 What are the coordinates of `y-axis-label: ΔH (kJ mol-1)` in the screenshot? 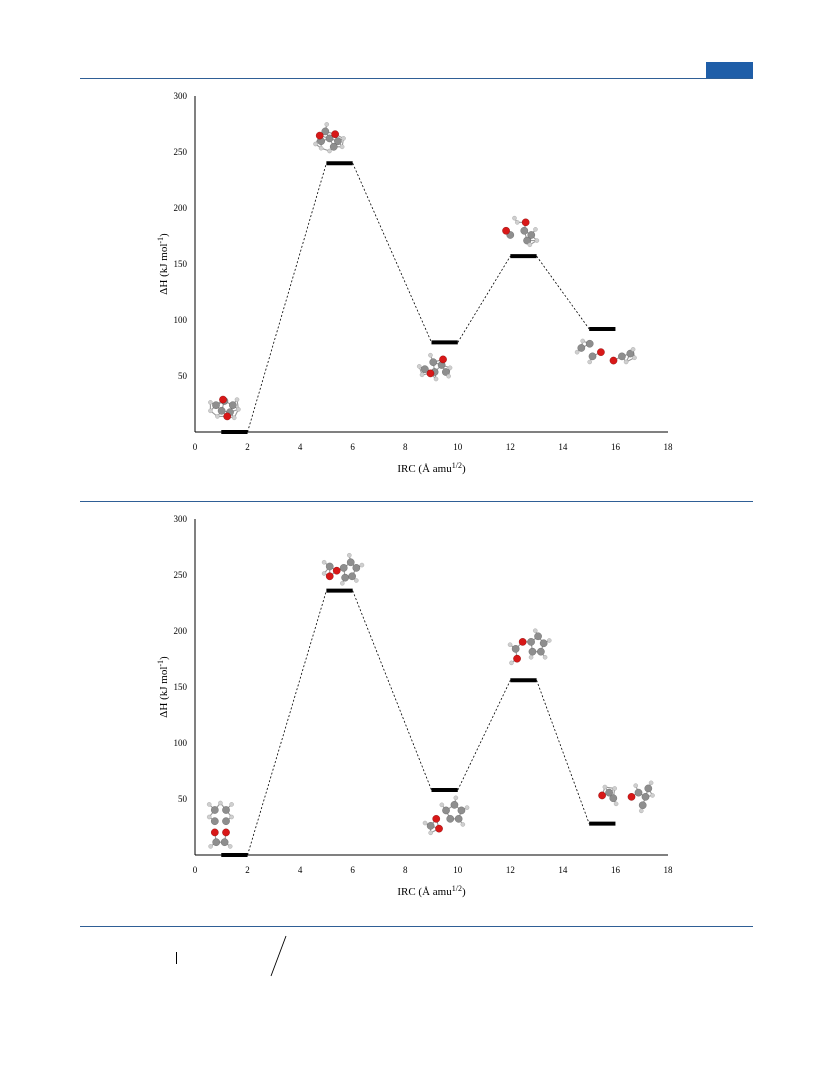 It's located at (163, 687).